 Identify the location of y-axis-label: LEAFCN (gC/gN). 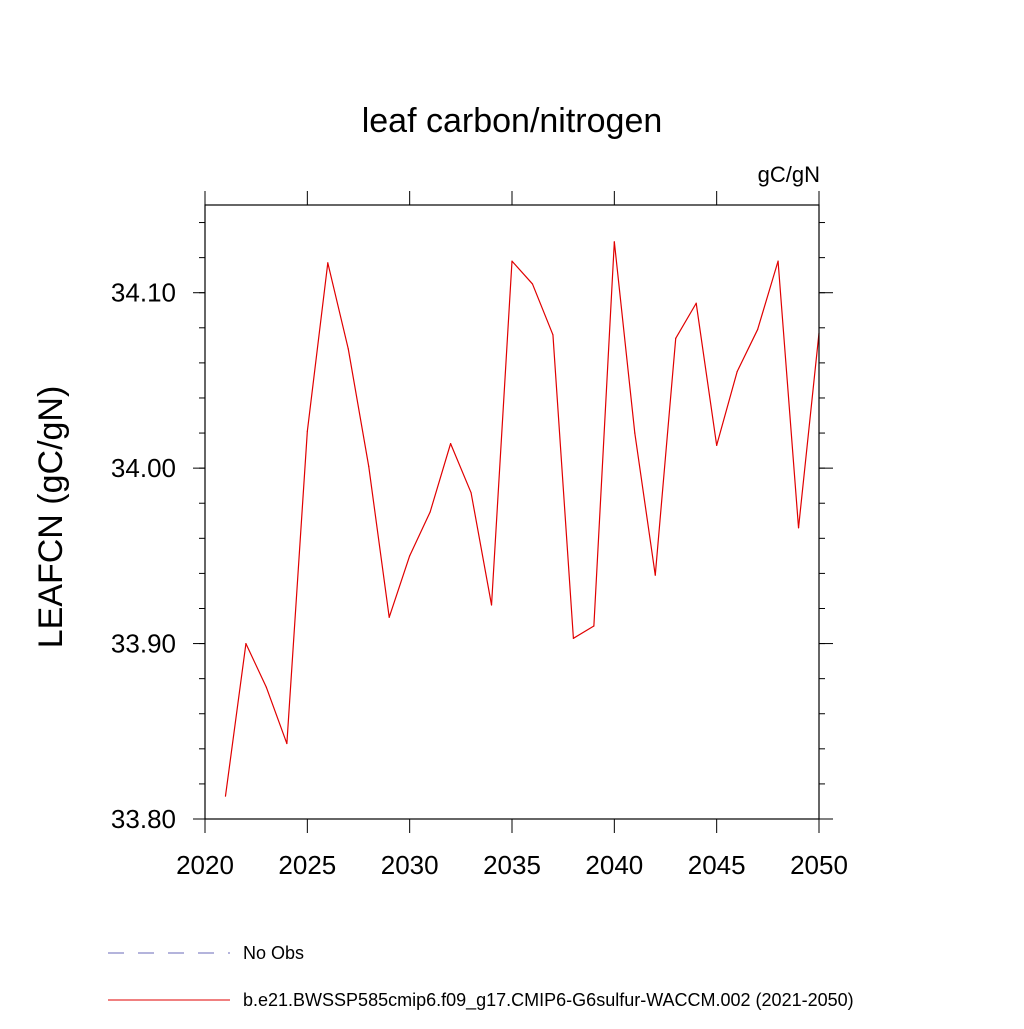
(51, 517).